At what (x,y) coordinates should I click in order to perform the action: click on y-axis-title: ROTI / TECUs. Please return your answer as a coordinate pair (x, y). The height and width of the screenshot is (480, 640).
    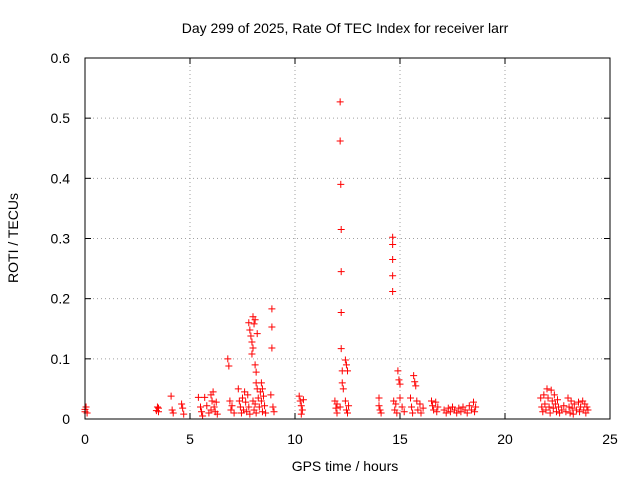
    Looking at the image, I should click on (13, 238).